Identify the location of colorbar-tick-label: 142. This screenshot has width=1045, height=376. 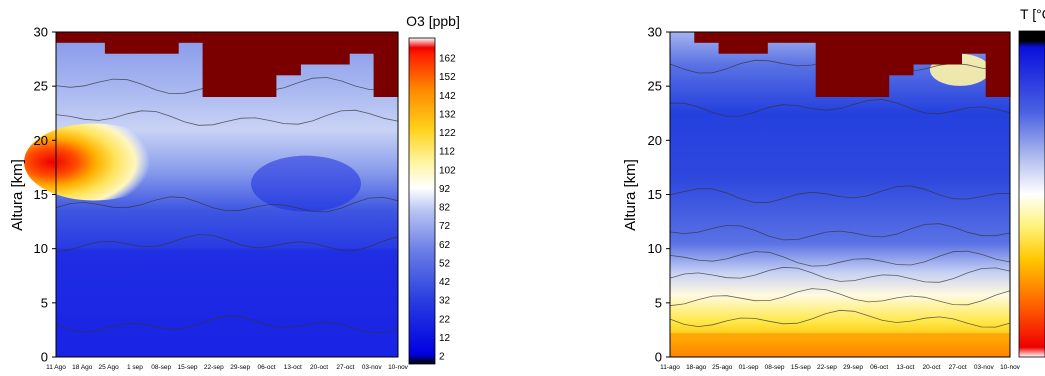
(447, 96).